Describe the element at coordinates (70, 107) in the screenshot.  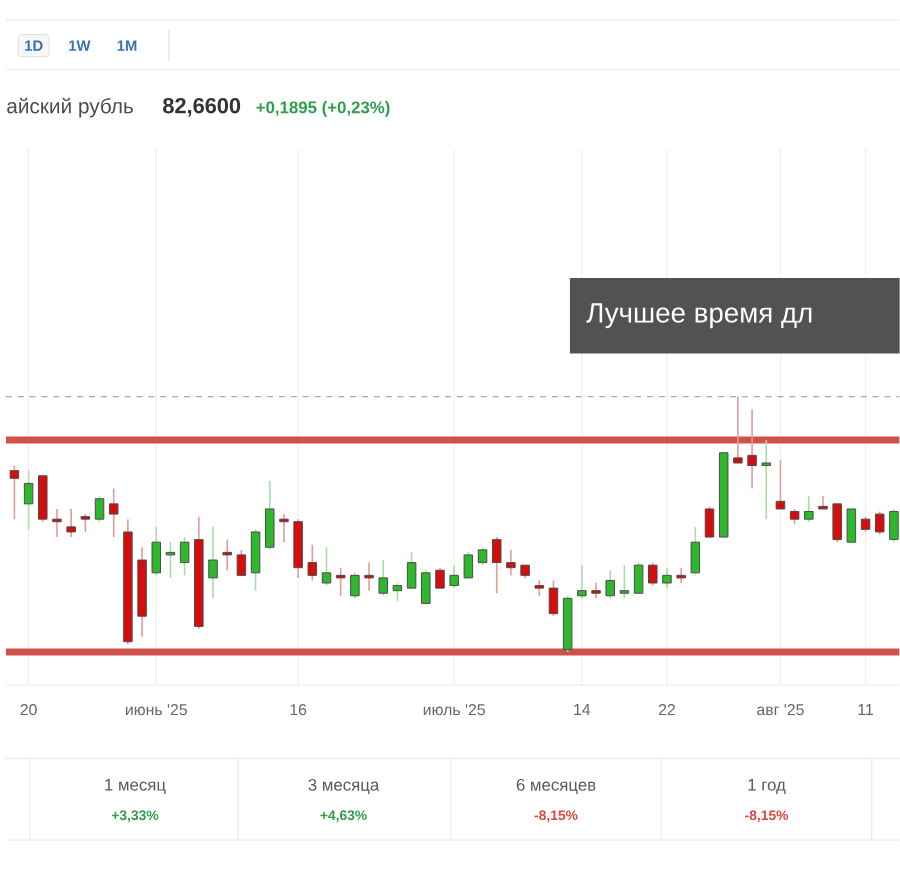
I see `chart-title: айский рубль` at that location.